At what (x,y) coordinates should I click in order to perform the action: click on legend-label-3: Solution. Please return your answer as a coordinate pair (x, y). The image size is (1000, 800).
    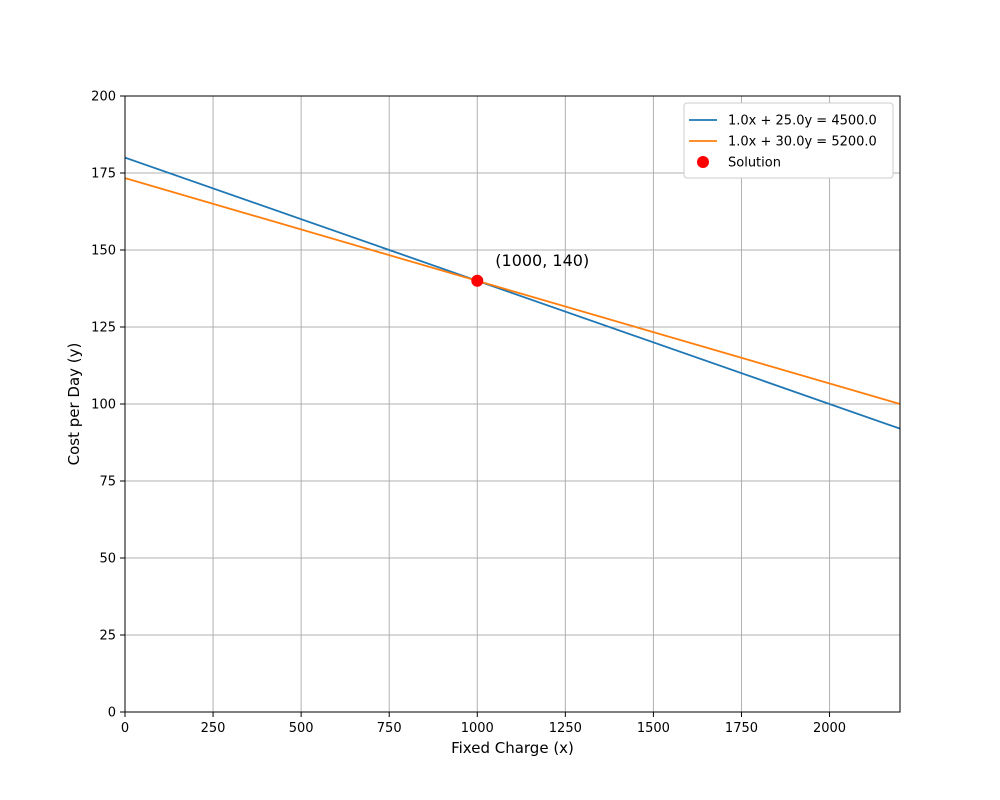
    Looking at the image, I should click on (754, 163).